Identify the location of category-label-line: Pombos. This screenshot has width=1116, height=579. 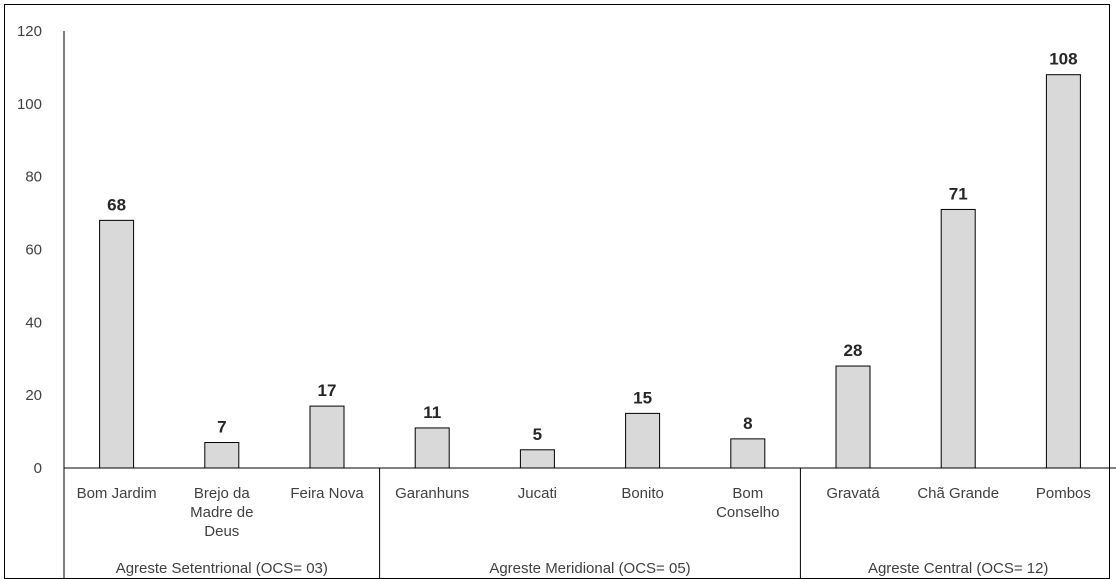
(1063, 493).